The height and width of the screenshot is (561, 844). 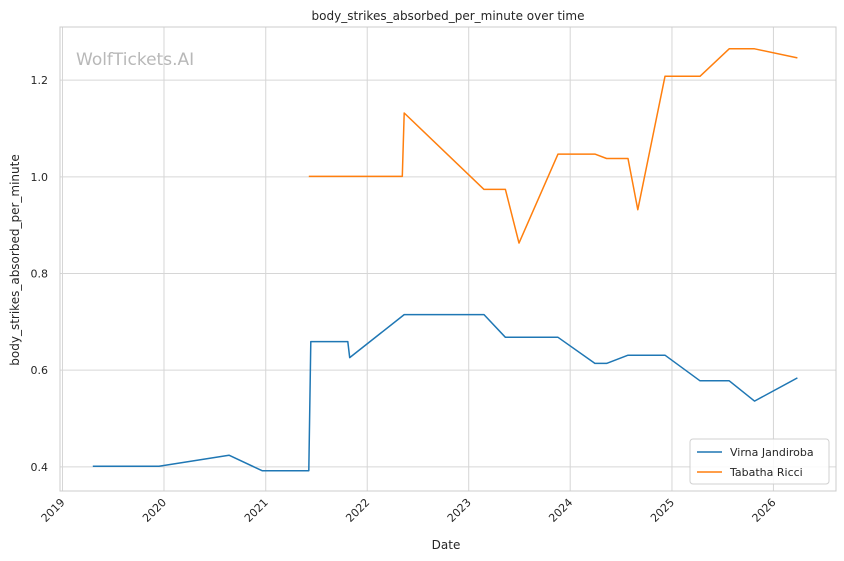 I want to click on y-tick-label: 0.4, so click(x=40, y=467).